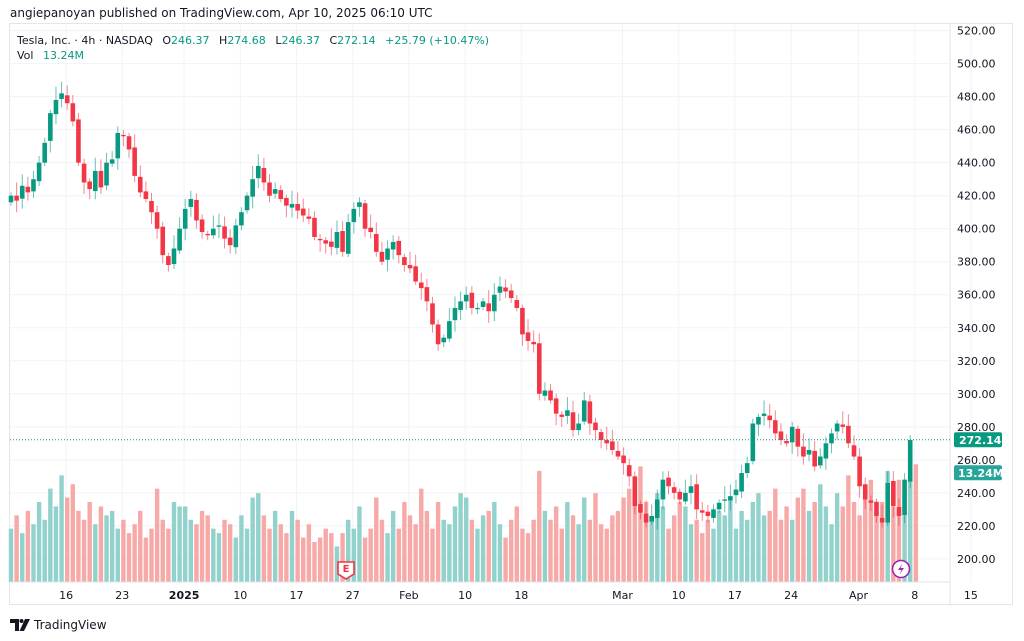 This screenshot has width=1024, height=641. What do you see at coordinates (901, 569) in the screenshot?
I see `bolt-icon` at bounding box center [901, 569].